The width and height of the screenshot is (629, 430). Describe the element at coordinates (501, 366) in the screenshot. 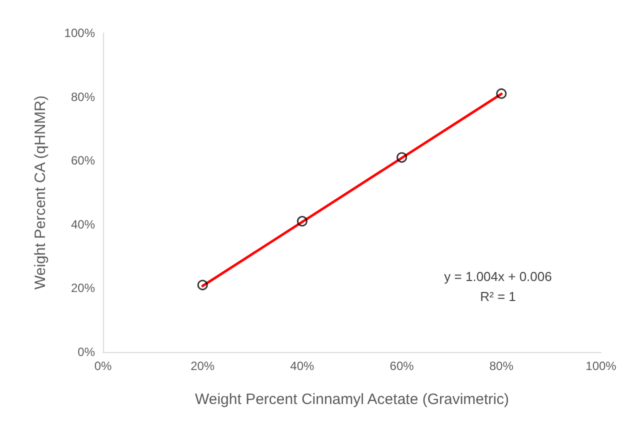

I see `x-tick-label: 80%` at that location.